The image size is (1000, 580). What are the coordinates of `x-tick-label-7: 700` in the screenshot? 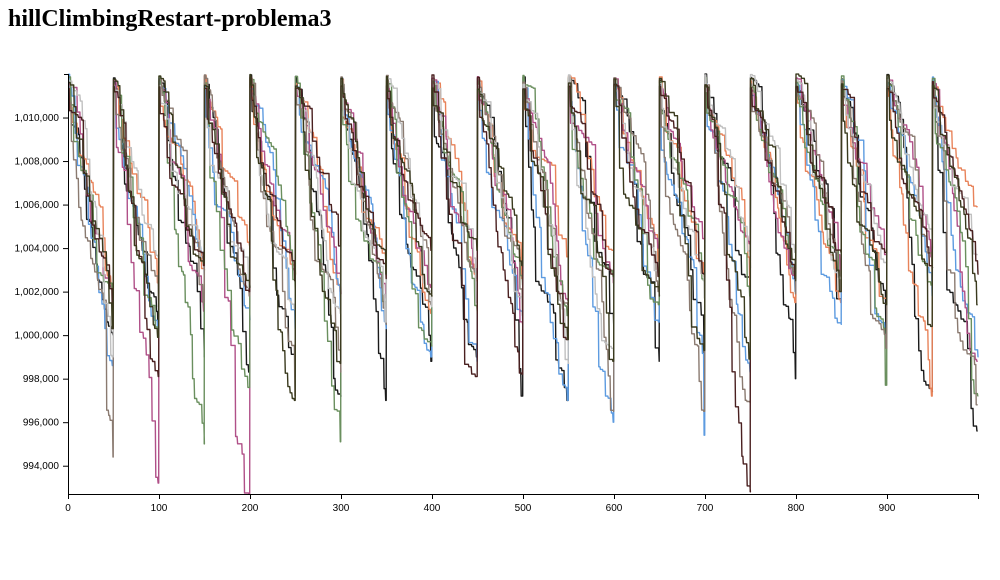 It's located at (705, 508).